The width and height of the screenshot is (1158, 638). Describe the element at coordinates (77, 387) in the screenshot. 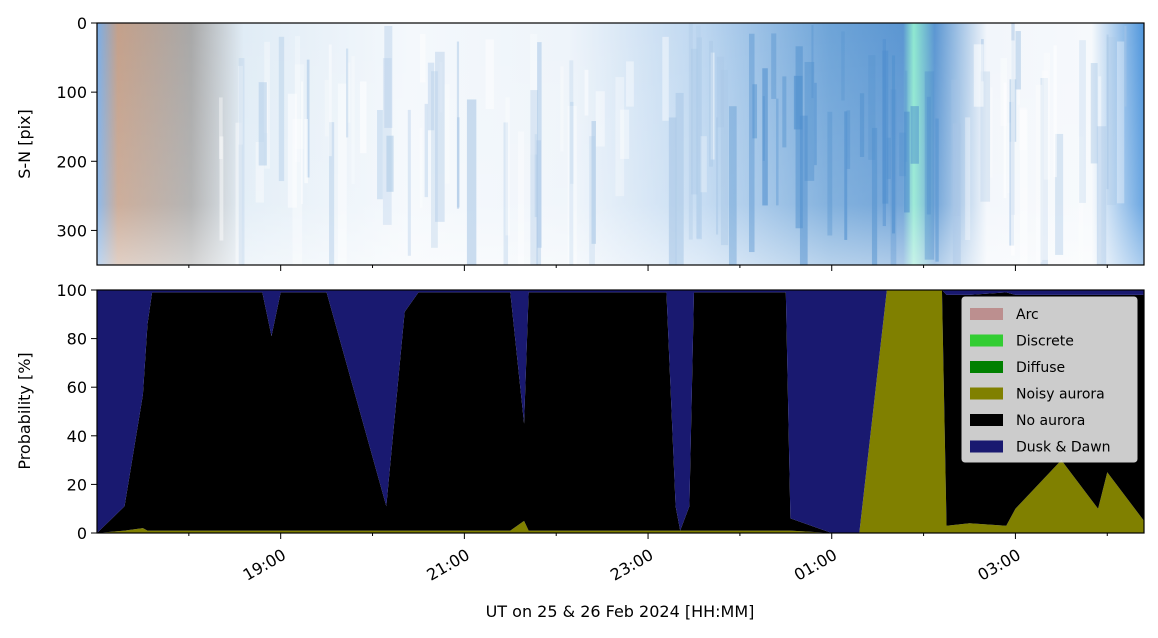

I see `probability-y-tick-label: 60` at that location.